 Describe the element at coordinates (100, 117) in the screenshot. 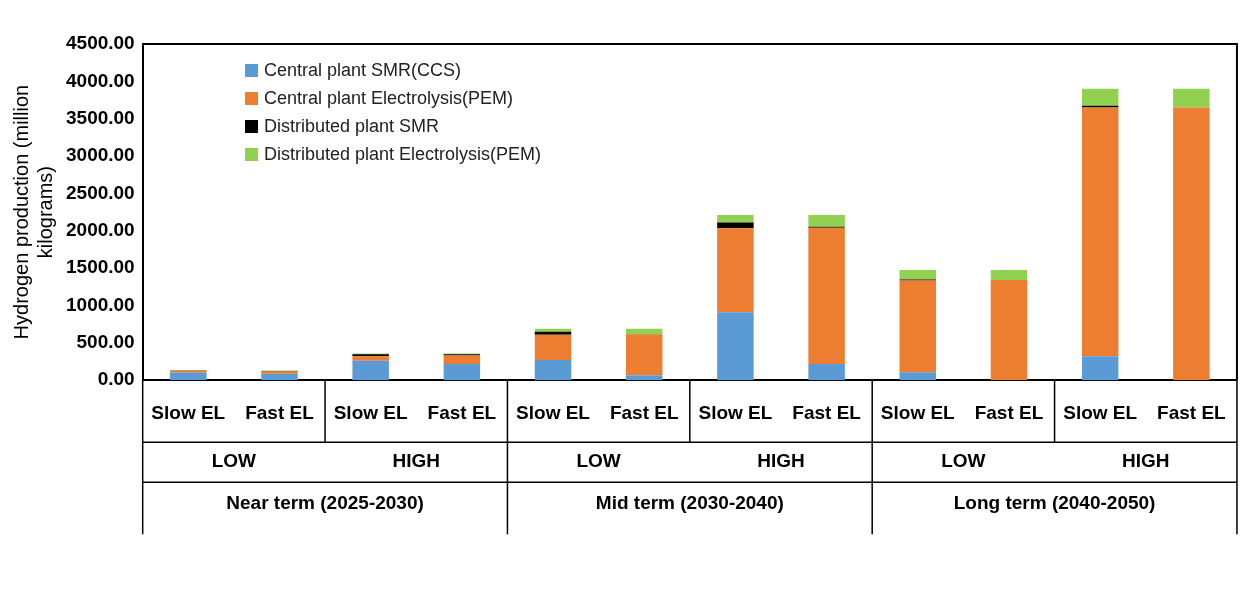

I see `y-tick-label: 3500.00` at that location.